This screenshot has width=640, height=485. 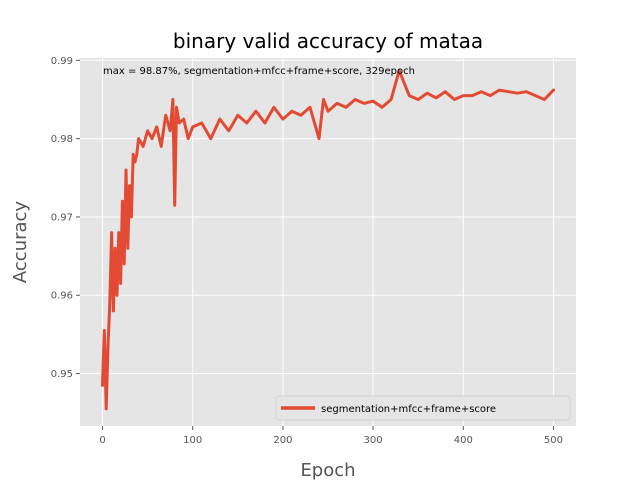 I want to click on legend: segmentation+mfcc+frame+score, so click(x=423, y=408).